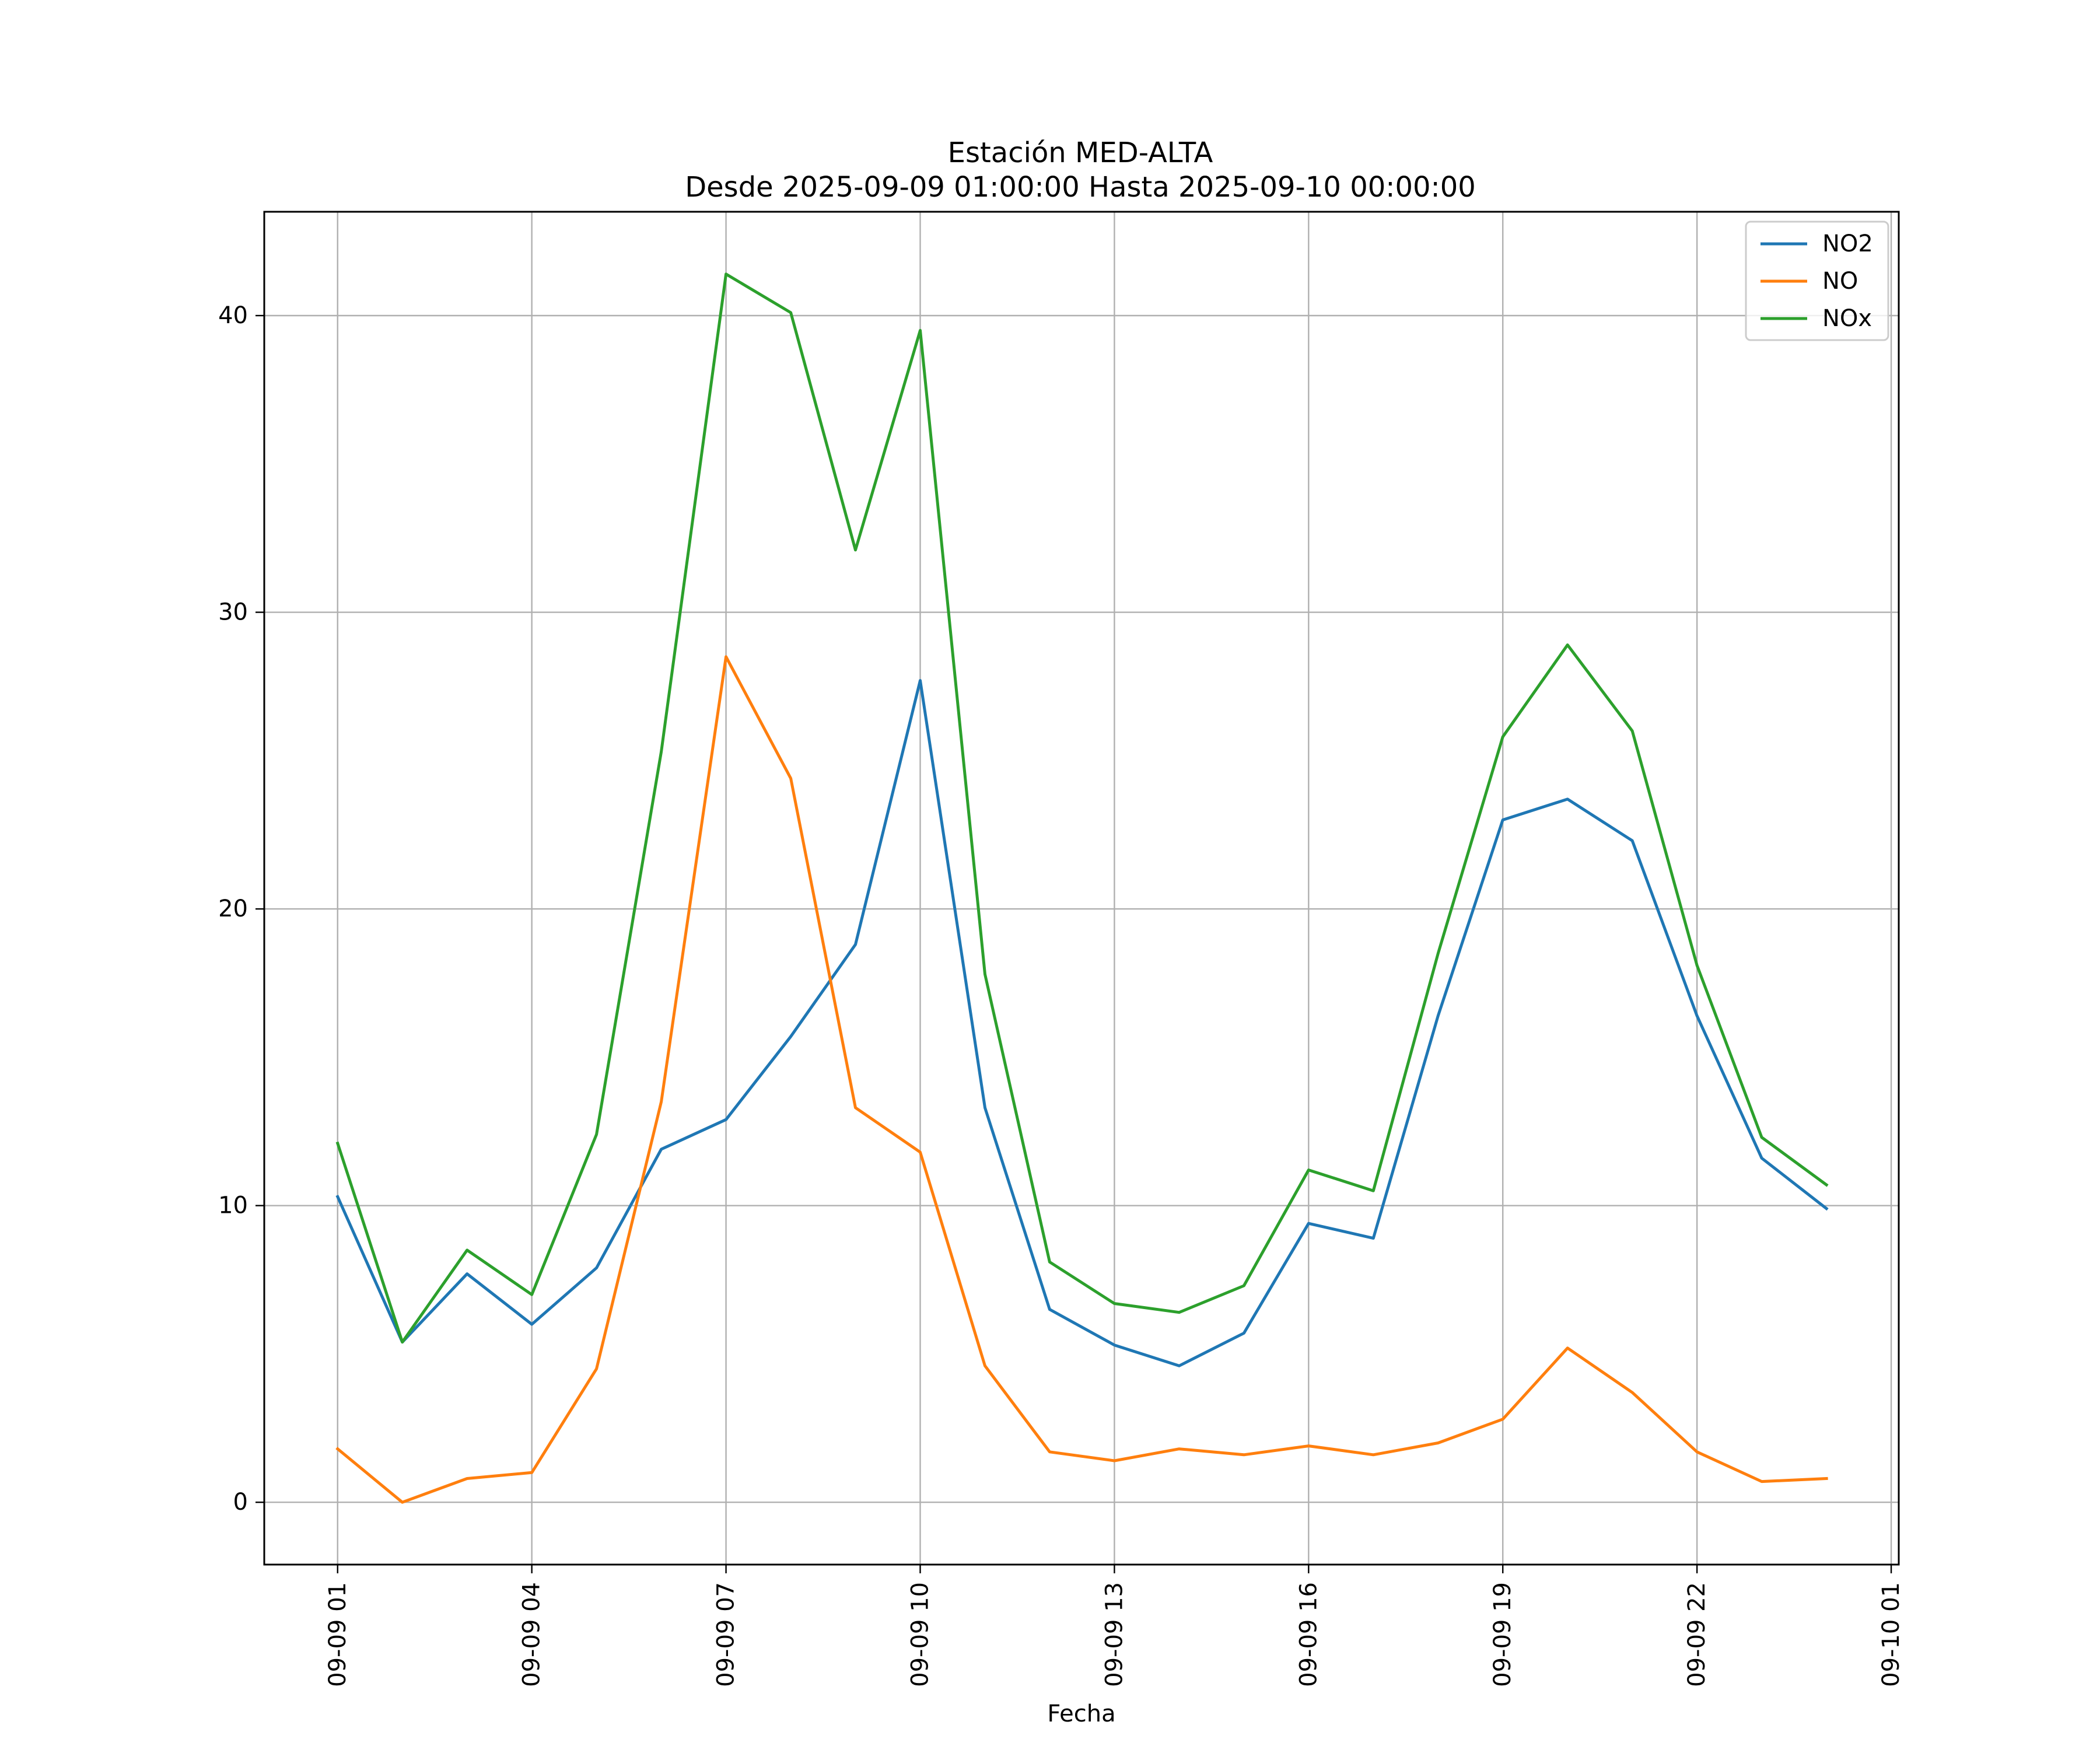 This screenshot has width=2100, height=1753. Describe the element at coordinates (920, 1634) in the screenshot. I see `x-tick-label: 09-09 10` at that location.